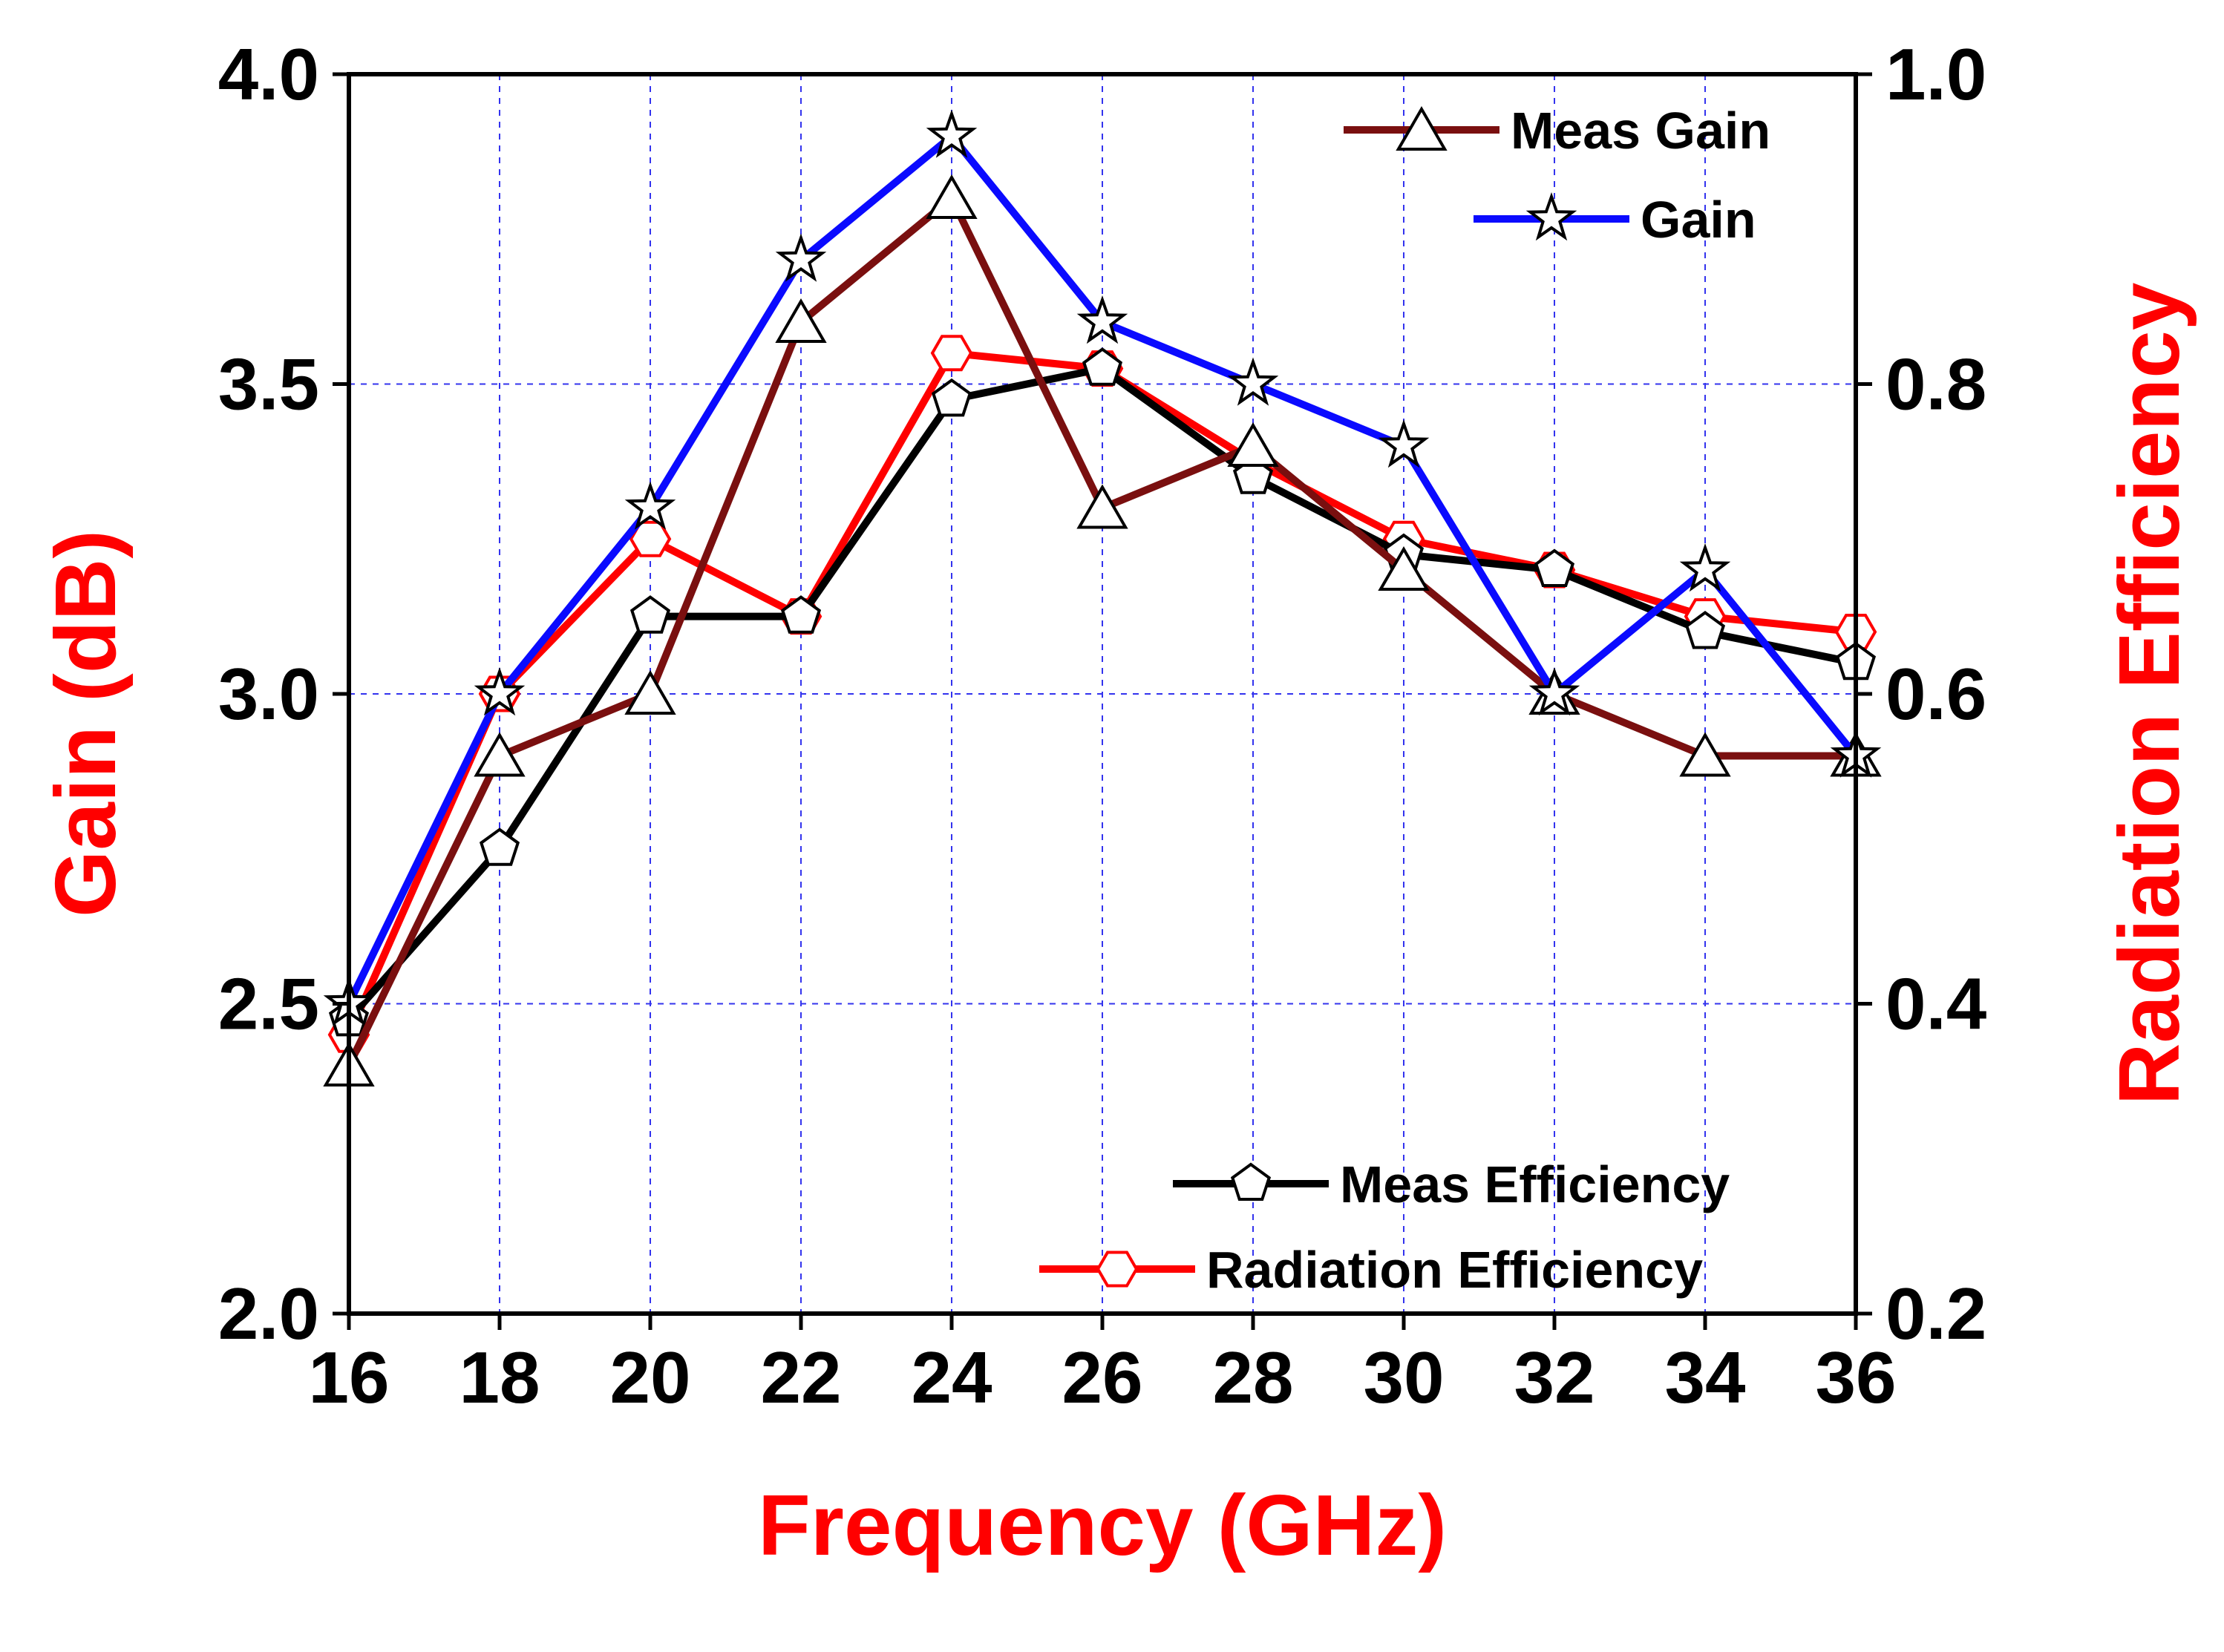  What do you see at coordinates (1698, 220) in the screenshot?
I see `legend-label-gain: Gain` at bounding box center [1698, 220].